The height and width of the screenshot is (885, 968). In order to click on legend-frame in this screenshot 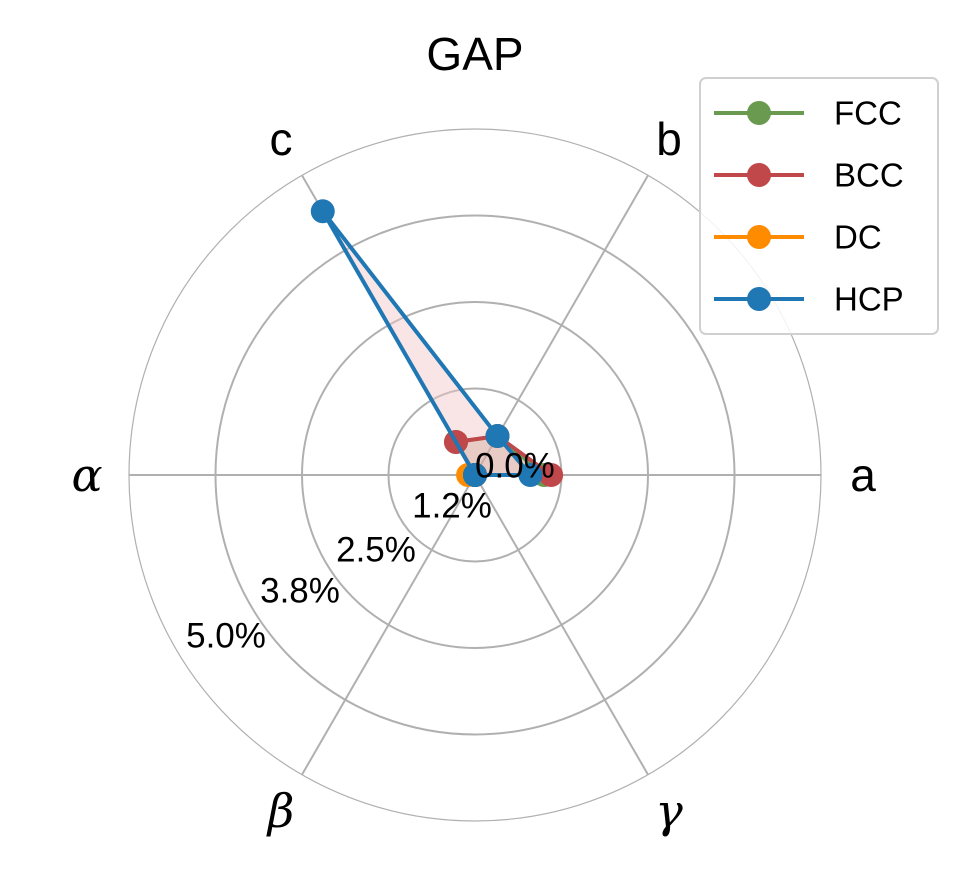, I will do `click(819, 206)`.